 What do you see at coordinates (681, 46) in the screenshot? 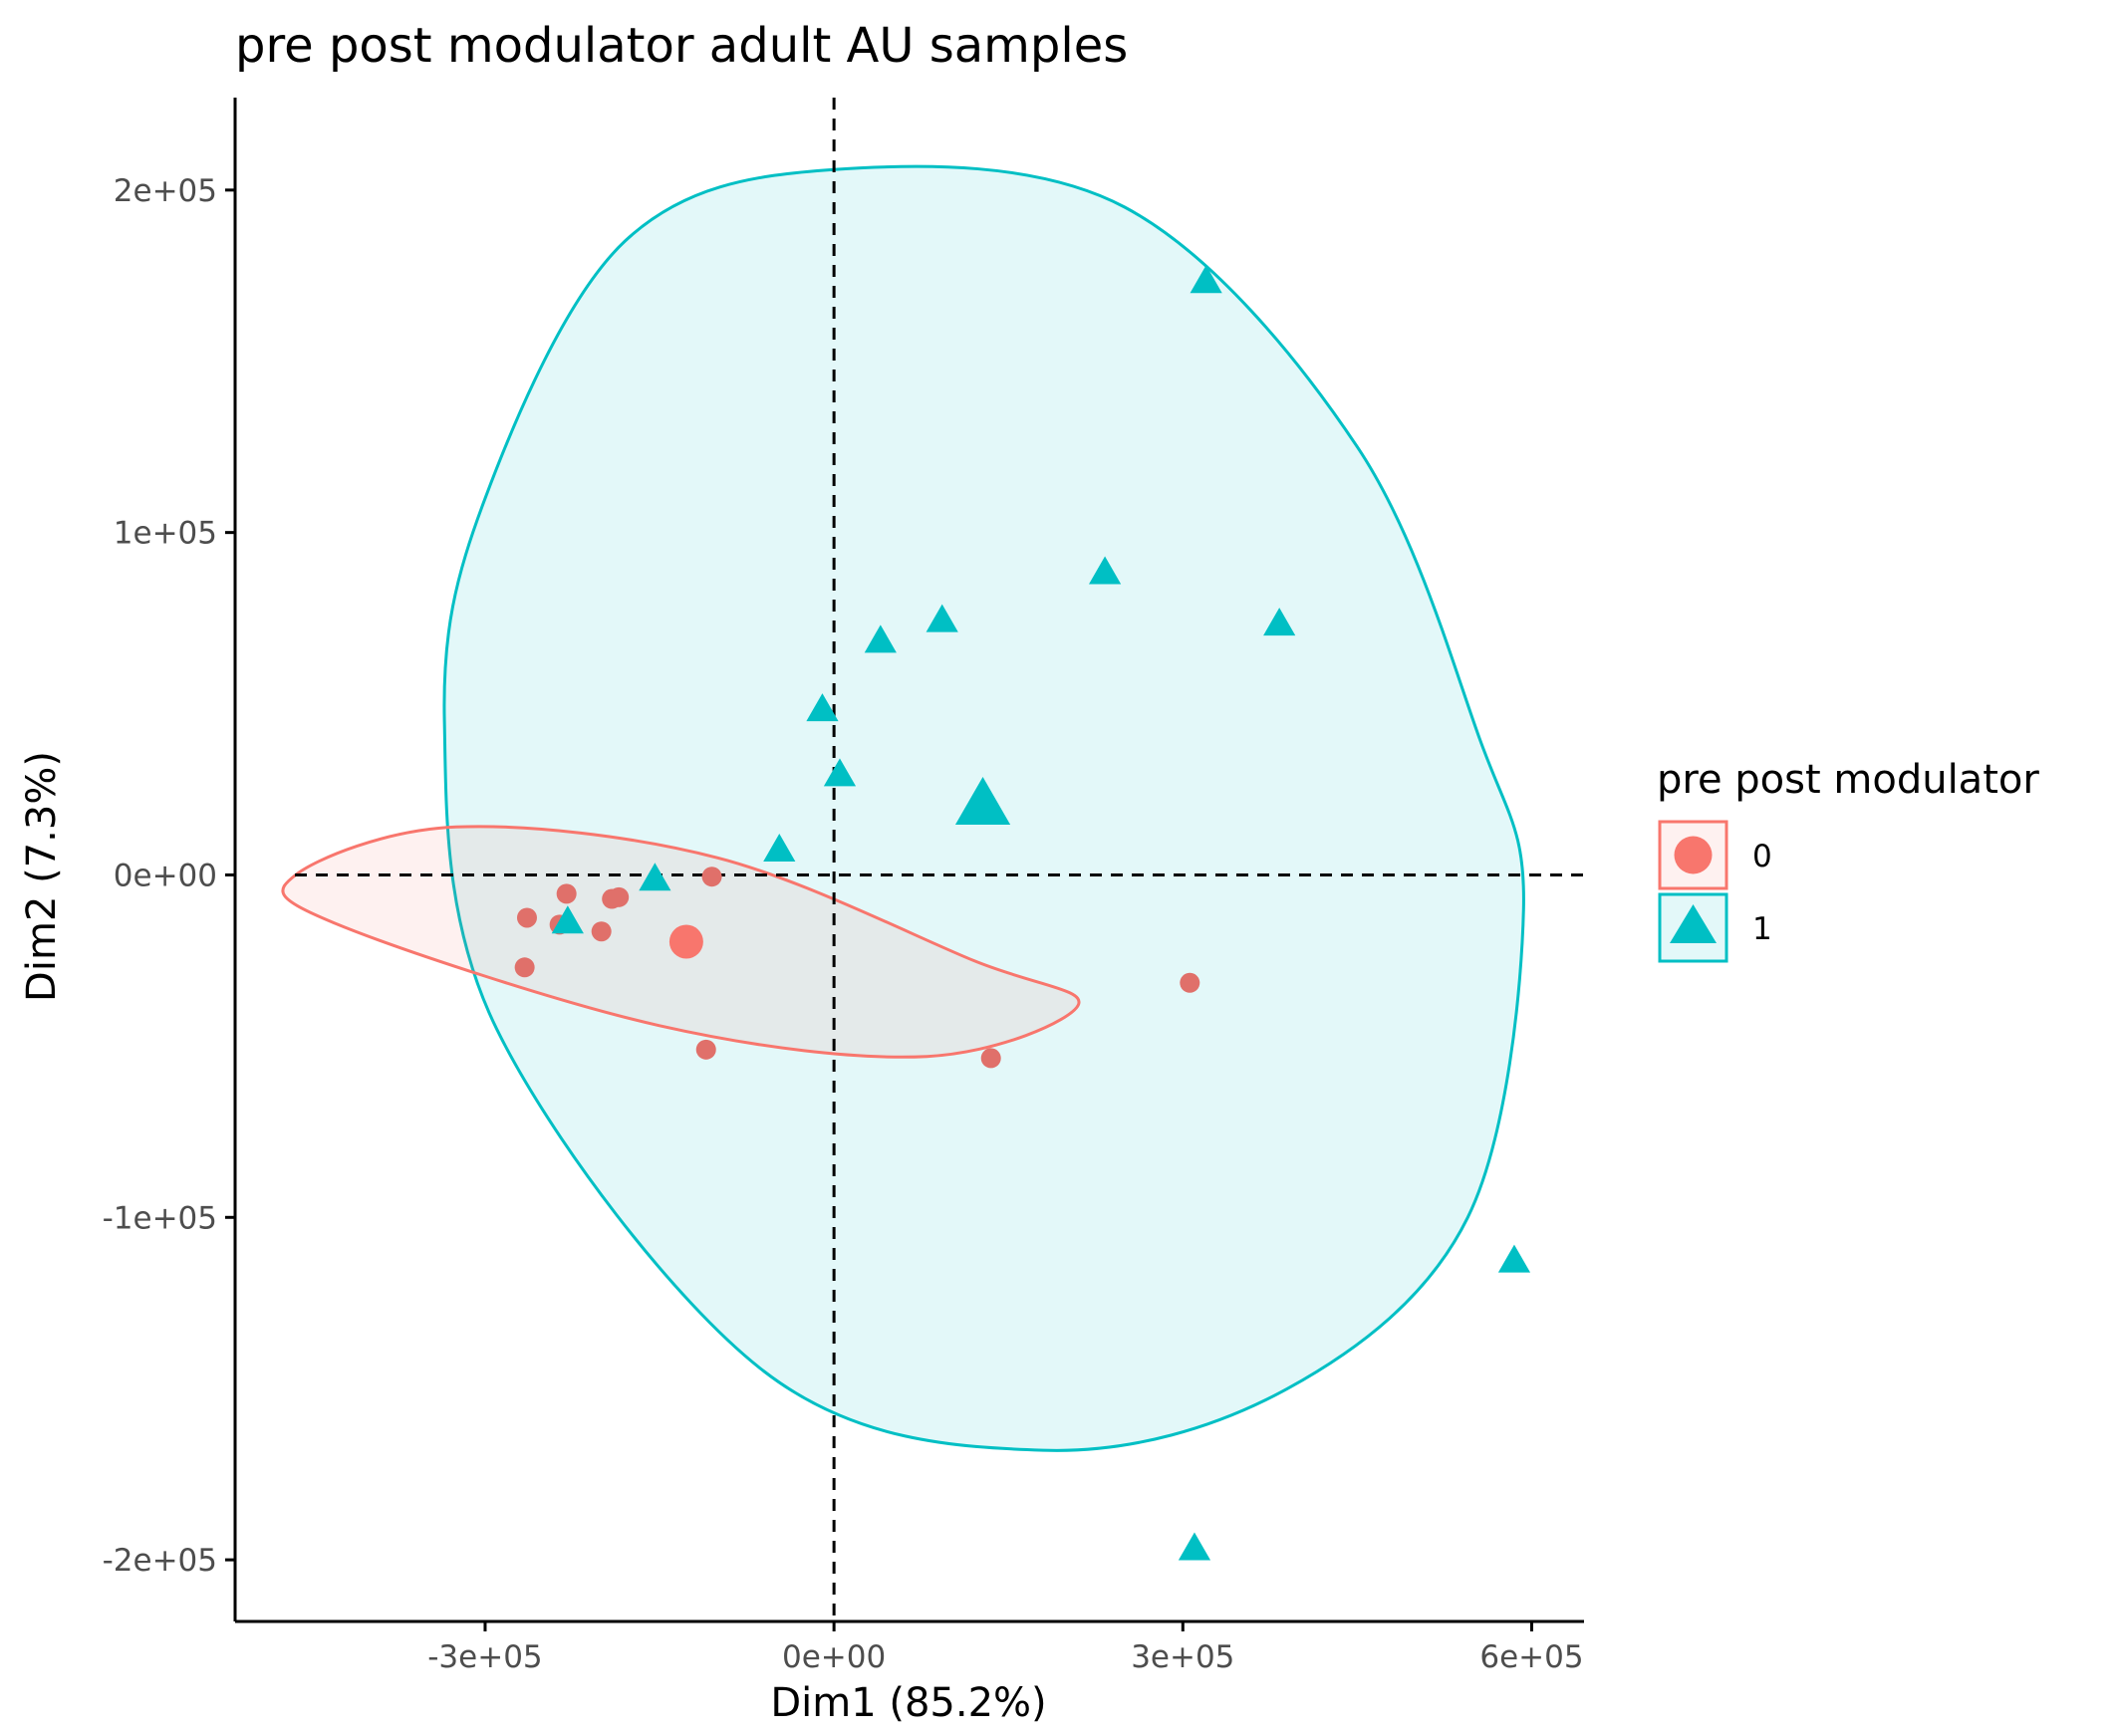
I see `chart-title: pre post modulator adult AU samples` at bounding box center [681, 46].